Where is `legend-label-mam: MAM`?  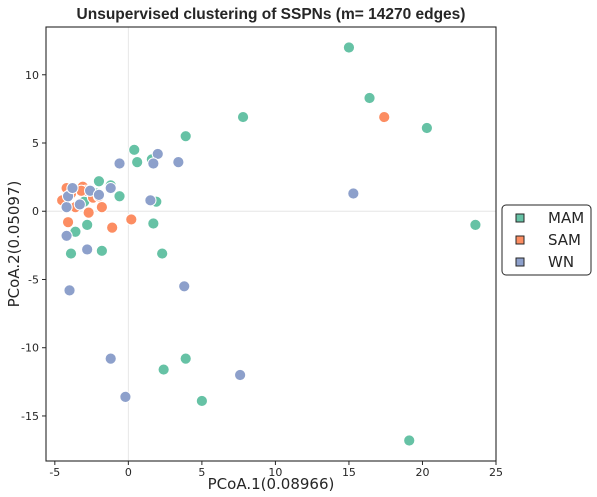 legend-label-mam: MAM is located at coordinates (566, 218).